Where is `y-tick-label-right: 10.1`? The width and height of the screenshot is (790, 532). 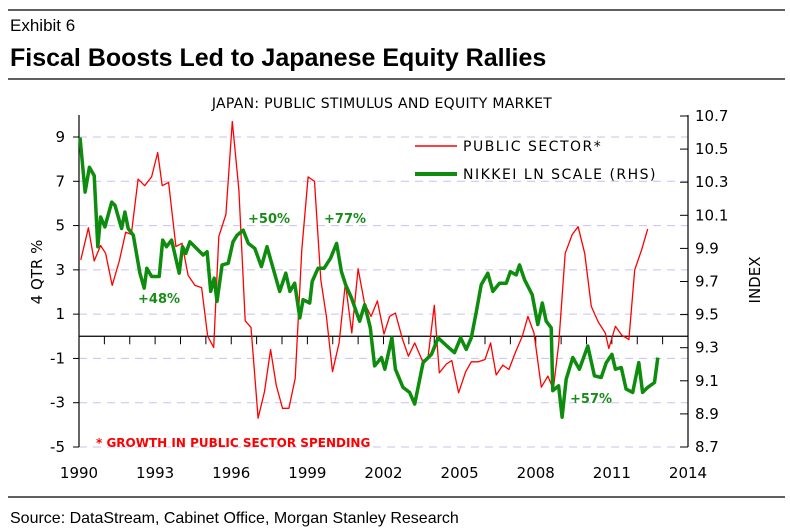
y-tick-label-right: 10.1 is located at coordinates (711, 215).